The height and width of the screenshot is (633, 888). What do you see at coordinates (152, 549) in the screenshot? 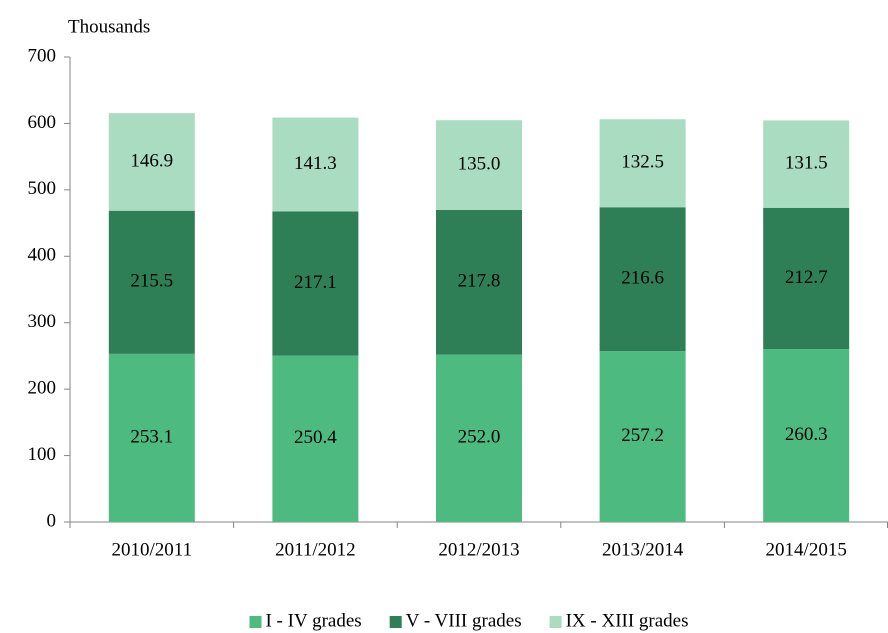
I see `x-tick-label: 2010/2011` at bounding box center [152, 549].